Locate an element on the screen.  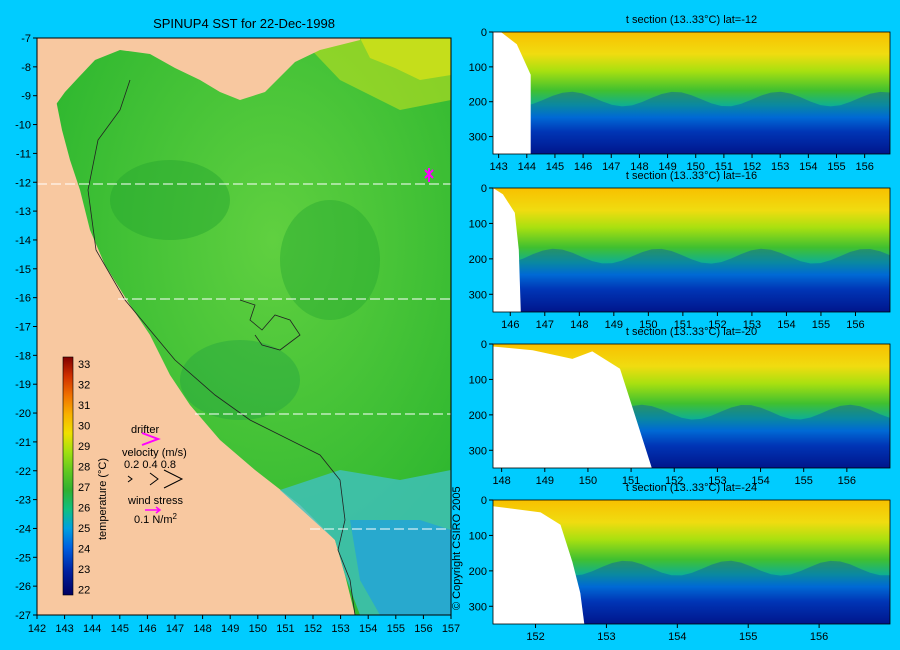
lat-tick-label: -7 is located at coordinates (26, 39).